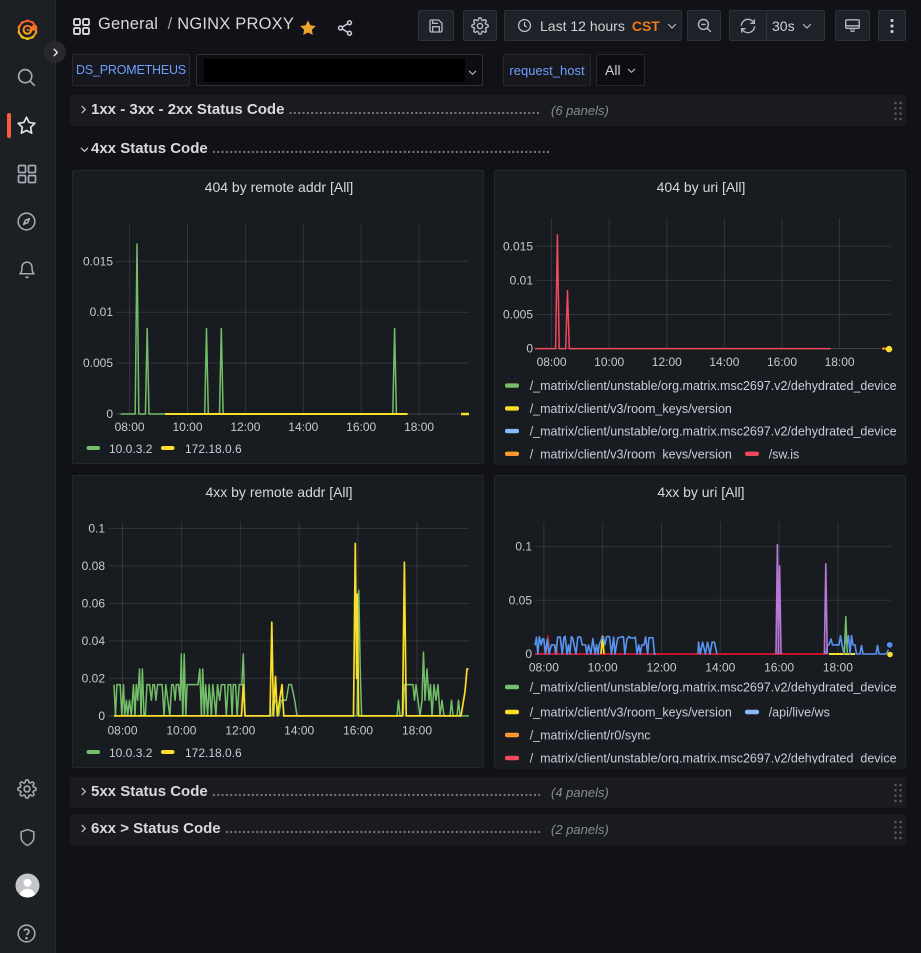 Image resolution: width=921 pixels, height=953 pixels. Describe the element at coordinates (784, 454) in the screenshot. I see `svg-text: /sw.js` at that location.